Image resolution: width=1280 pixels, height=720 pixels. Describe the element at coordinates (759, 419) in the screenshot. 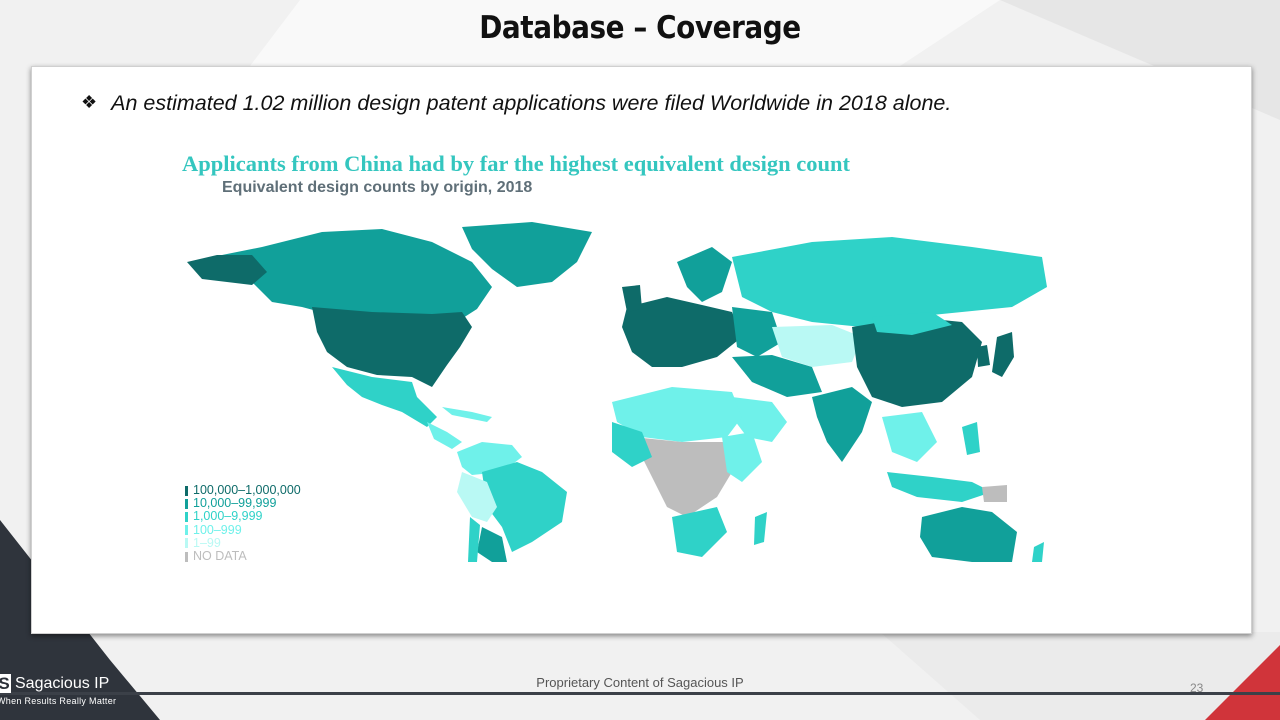

I see `map-arabia` at that location.